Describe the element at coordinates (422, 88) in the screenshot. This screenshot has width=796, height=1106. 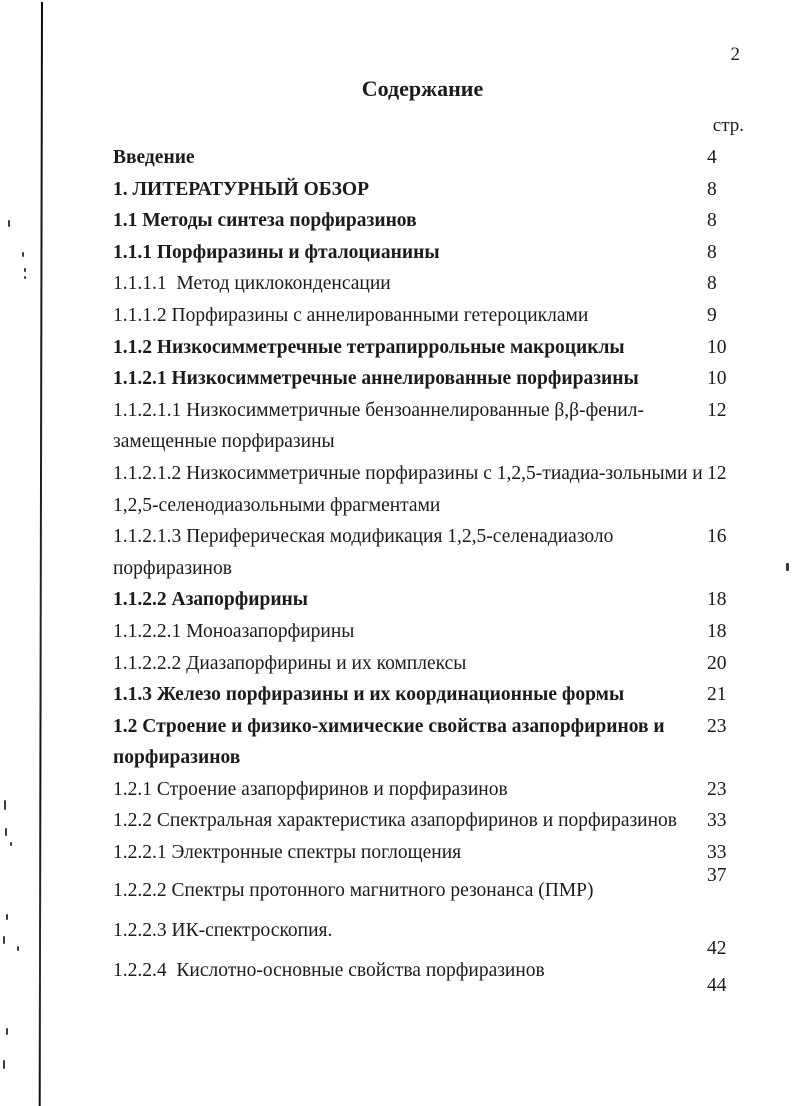
I see `page-title: Содержание` at that location.